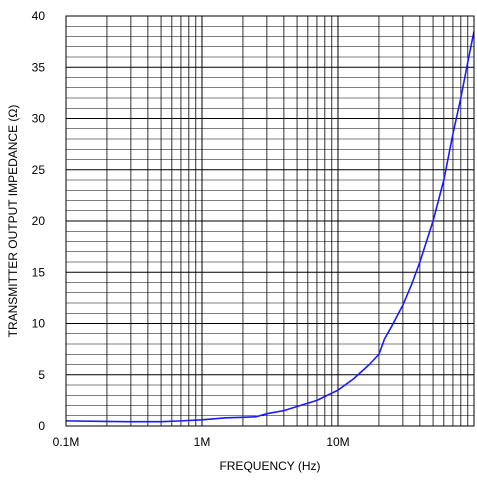 Image resolution: width=477 pixels, height=480 pixels. Describe the element at coordinates (39, 170) in the screenshot. I see `y-tick-label-5: 25` at that location.